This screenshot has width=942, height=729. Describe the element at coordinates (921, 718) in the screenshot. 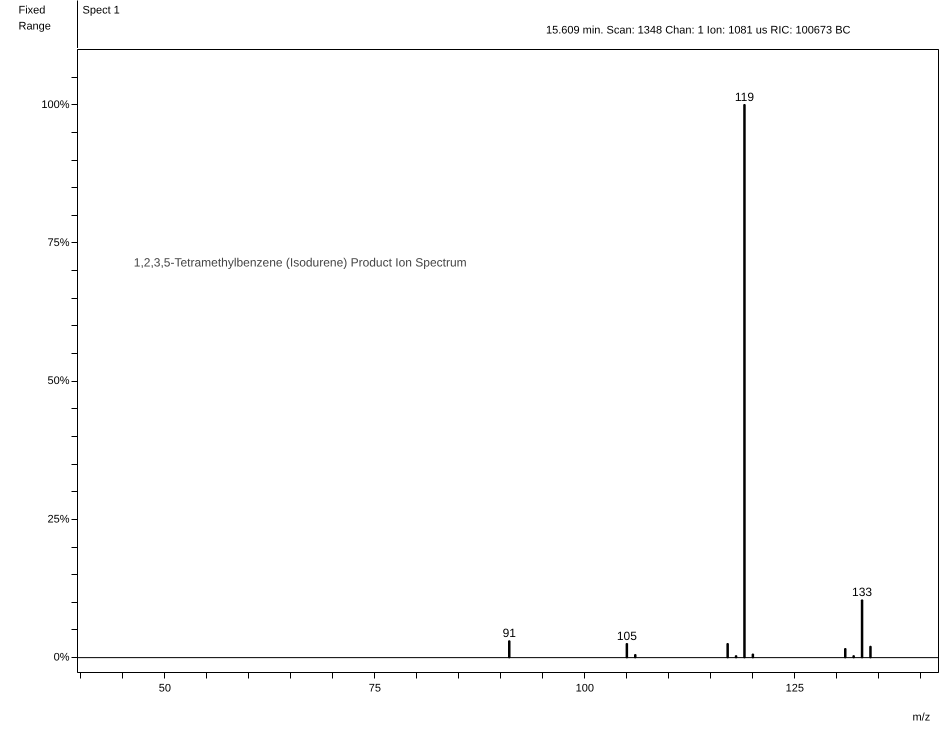

I see `x-axis-title: m/z` at that location.